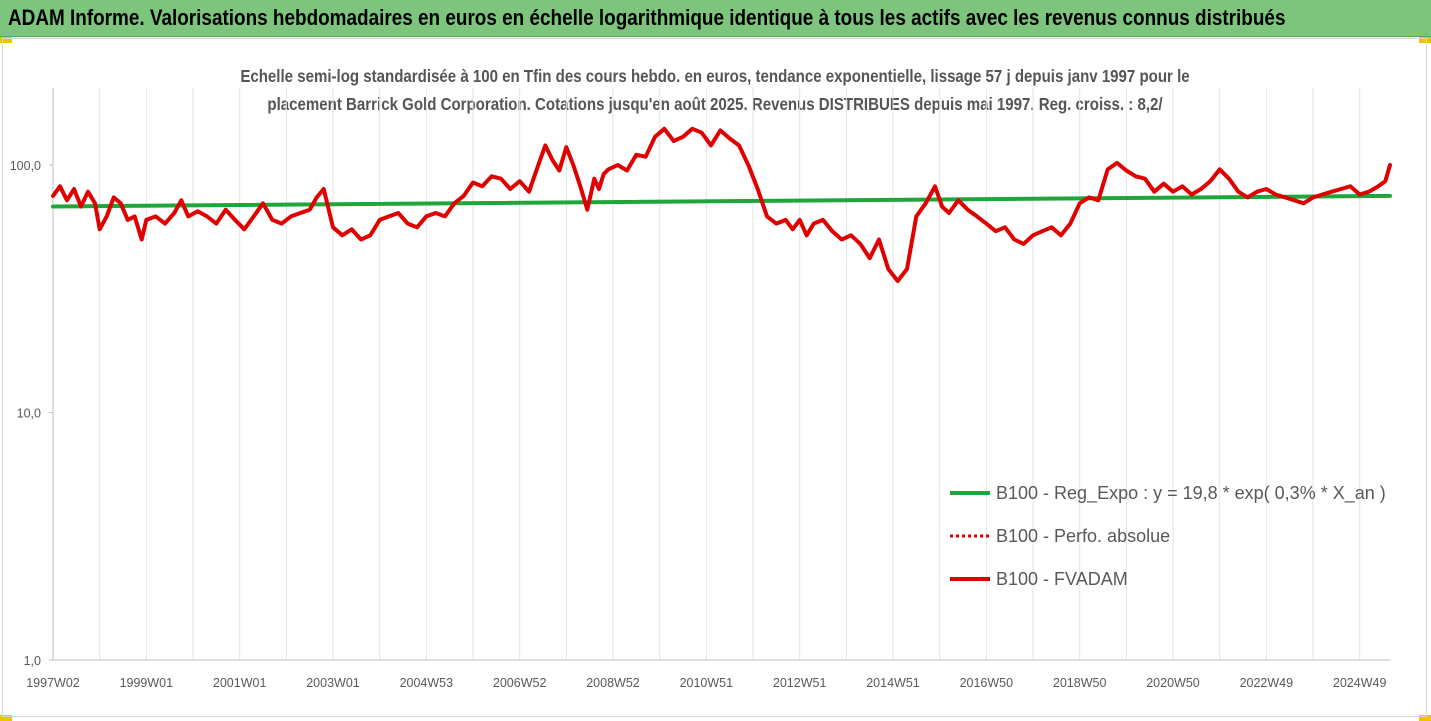 The image size is (1431, 721). What do you see at coordinates (893, 683) in the screenshot?
I see `x-tick-label: 2014W51` at bounding box center [893, 683].